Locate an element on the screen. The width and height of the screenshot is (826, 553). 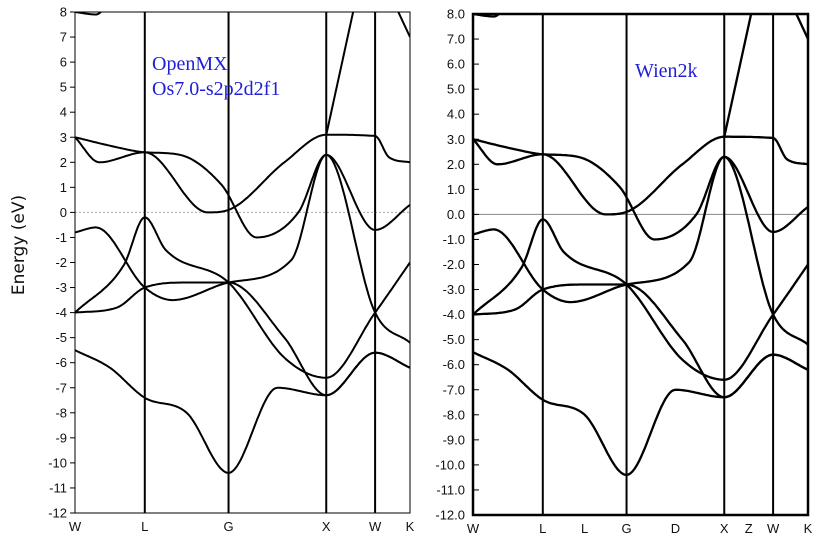
k-point-label: D is located at coordinates (675, 528).